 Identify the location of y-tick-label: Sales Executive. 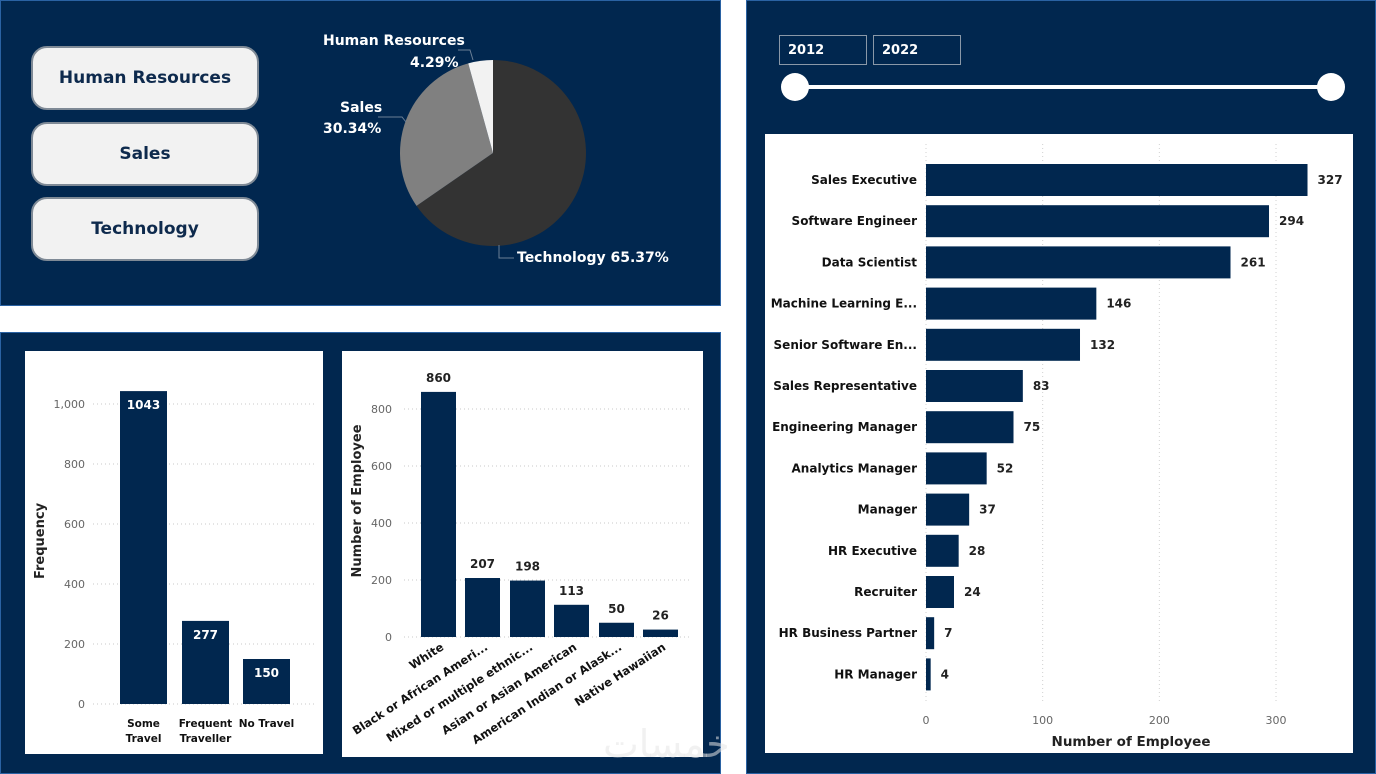
(864, 180).